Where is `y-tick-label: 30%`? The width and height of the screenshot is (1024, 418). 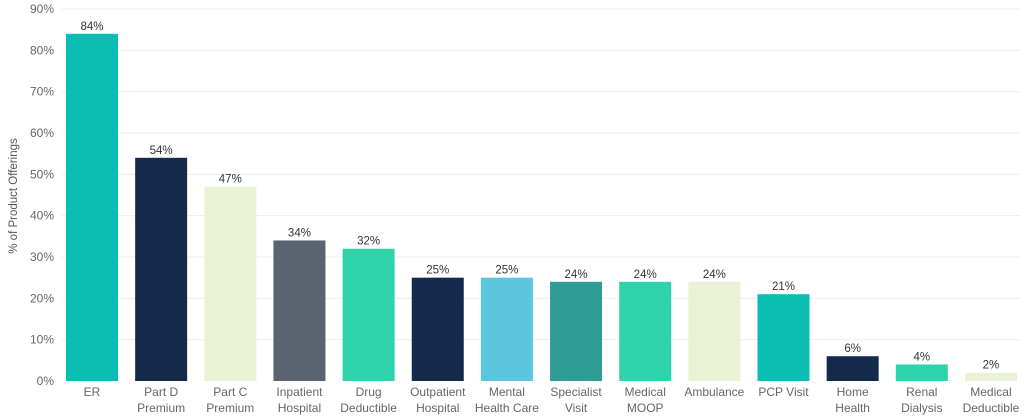 y-tick-label: 30% is located at coordinates (42, 257).